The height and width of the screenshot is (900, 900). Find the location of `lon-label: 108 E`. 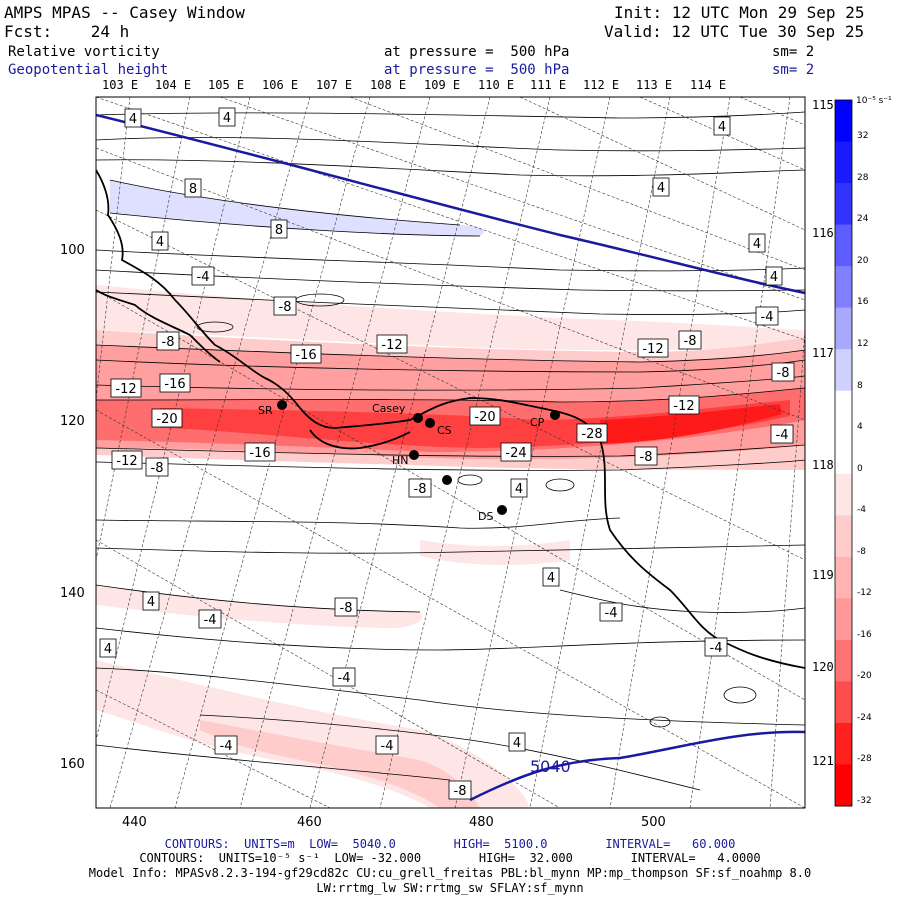

lon-label: 108 E is located at coordinates (388, 85).